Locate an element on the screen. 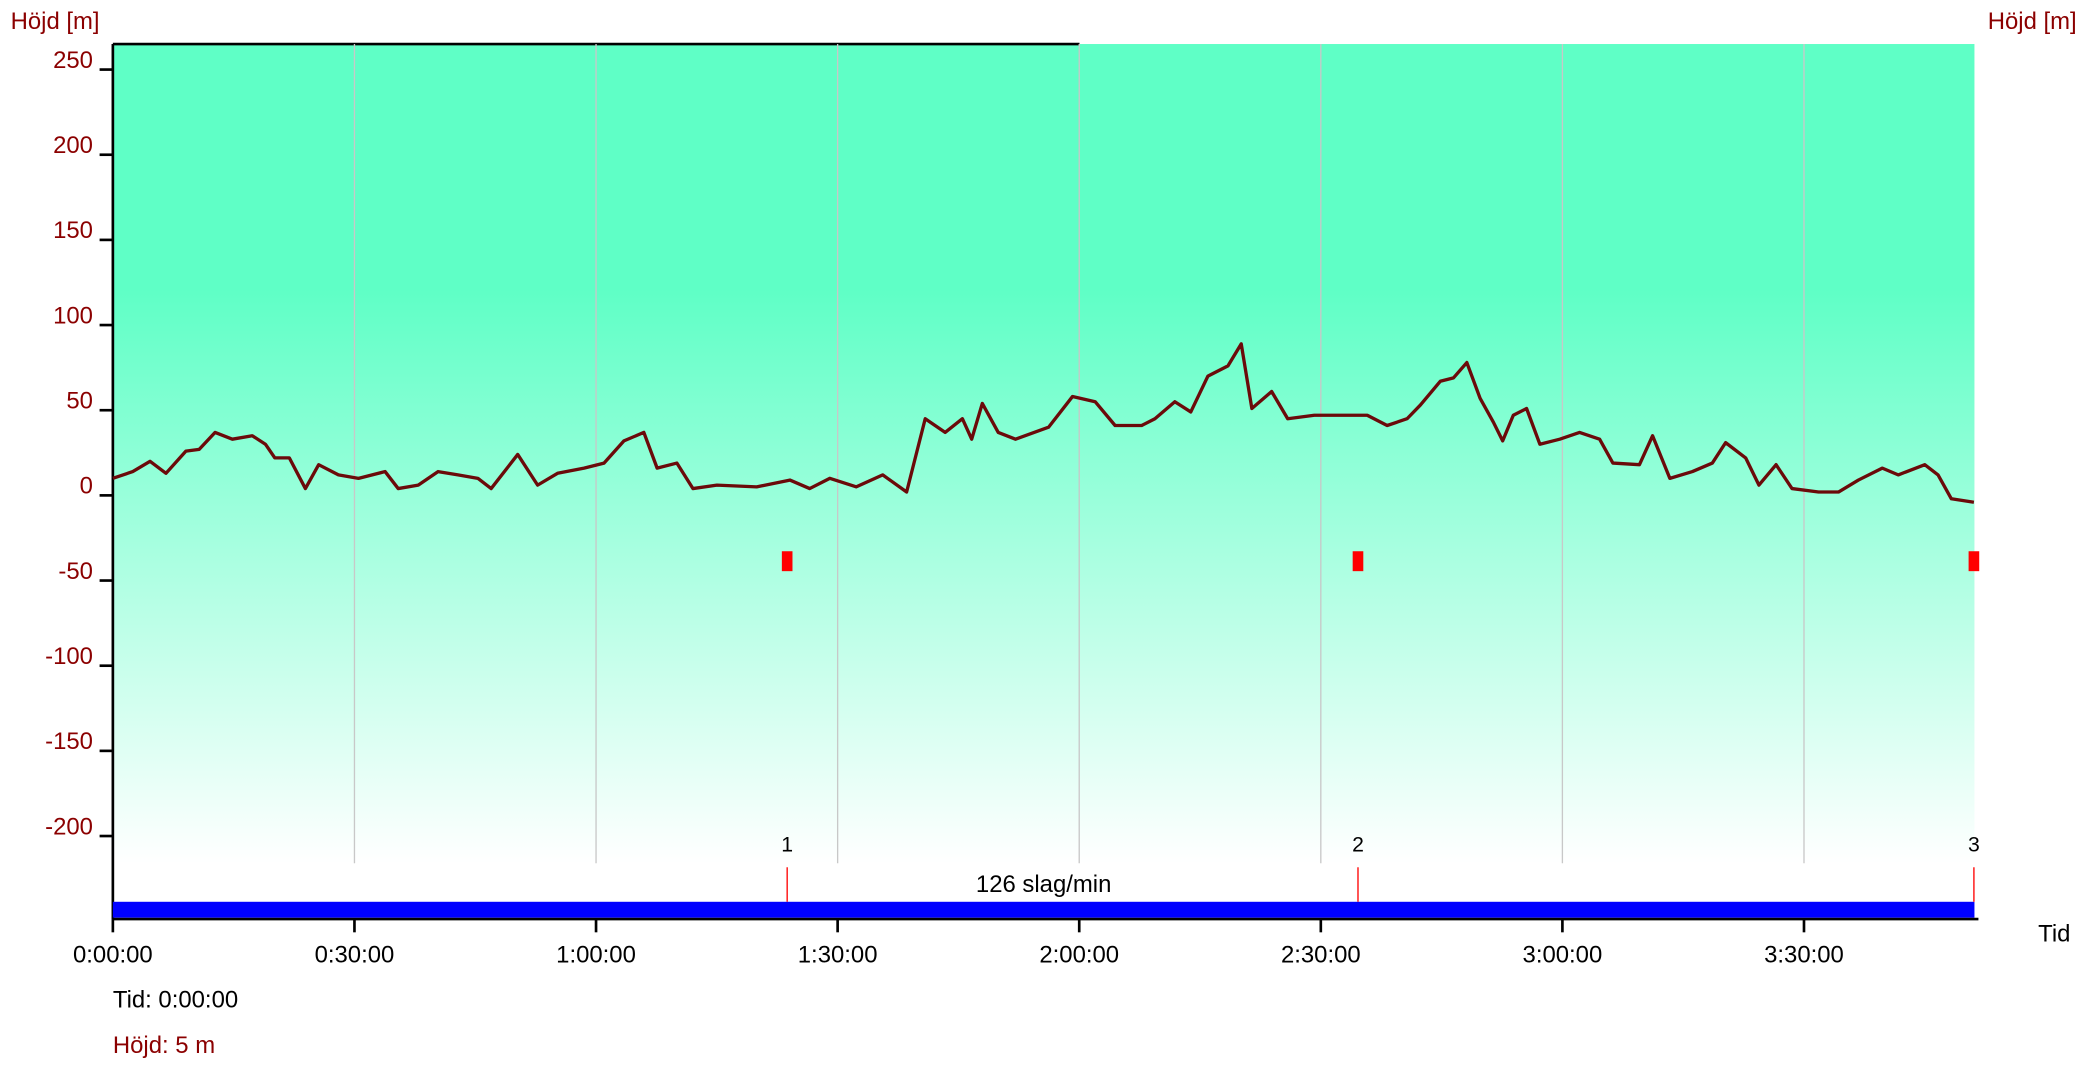 Image resolution: width=2082 pixels, height=1065 pixels. y-tick-label: 100 is located at coordinates (73, 315).